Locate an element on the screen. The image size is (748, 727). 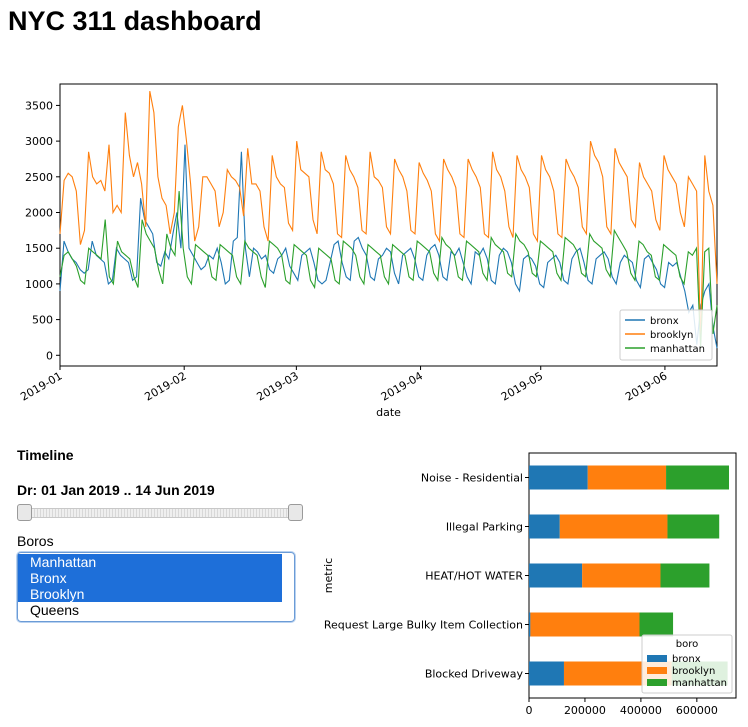
legend-box is located at coordinates (687, 664).